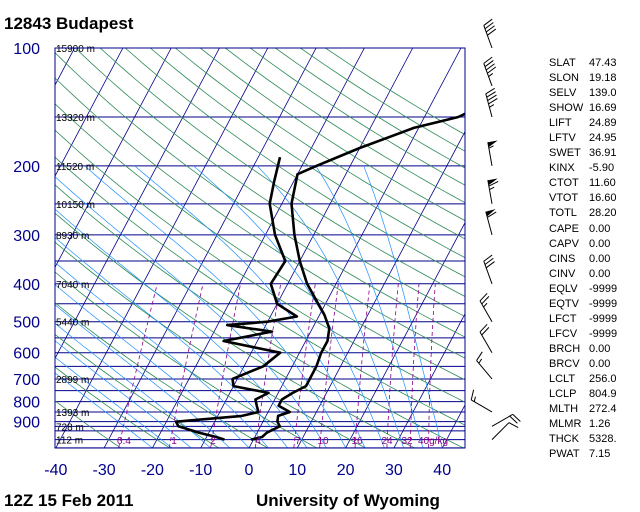 This screenshot has width=640, height=512. Describe the element at coordinates (26, 403) in the screenshot. I see `pressure-tick-label: 800` at that location.